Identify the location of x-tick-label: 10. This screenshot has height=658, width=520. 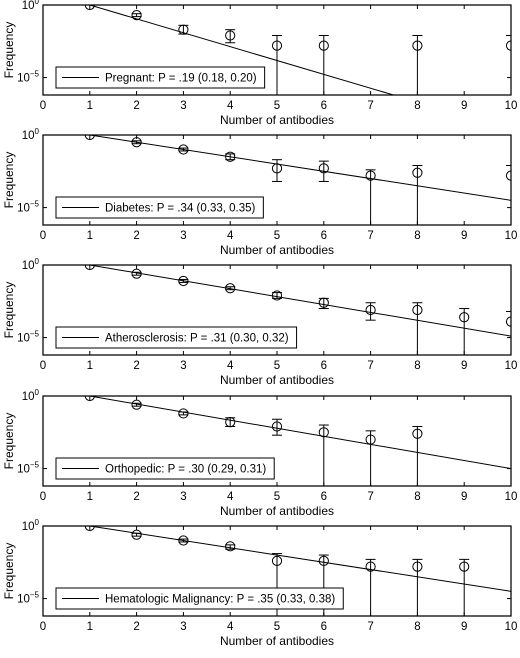
(511, 627).